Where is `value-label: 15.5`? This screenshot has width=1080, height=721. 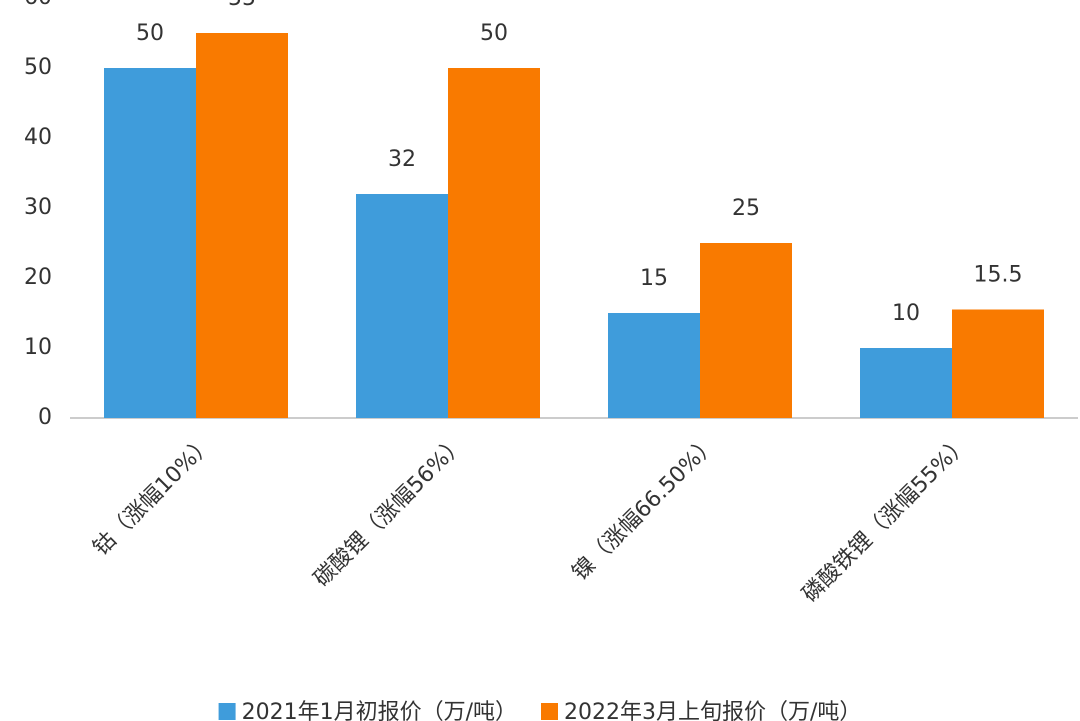
value-label: 15.5 is located at coordinates (998, 275).